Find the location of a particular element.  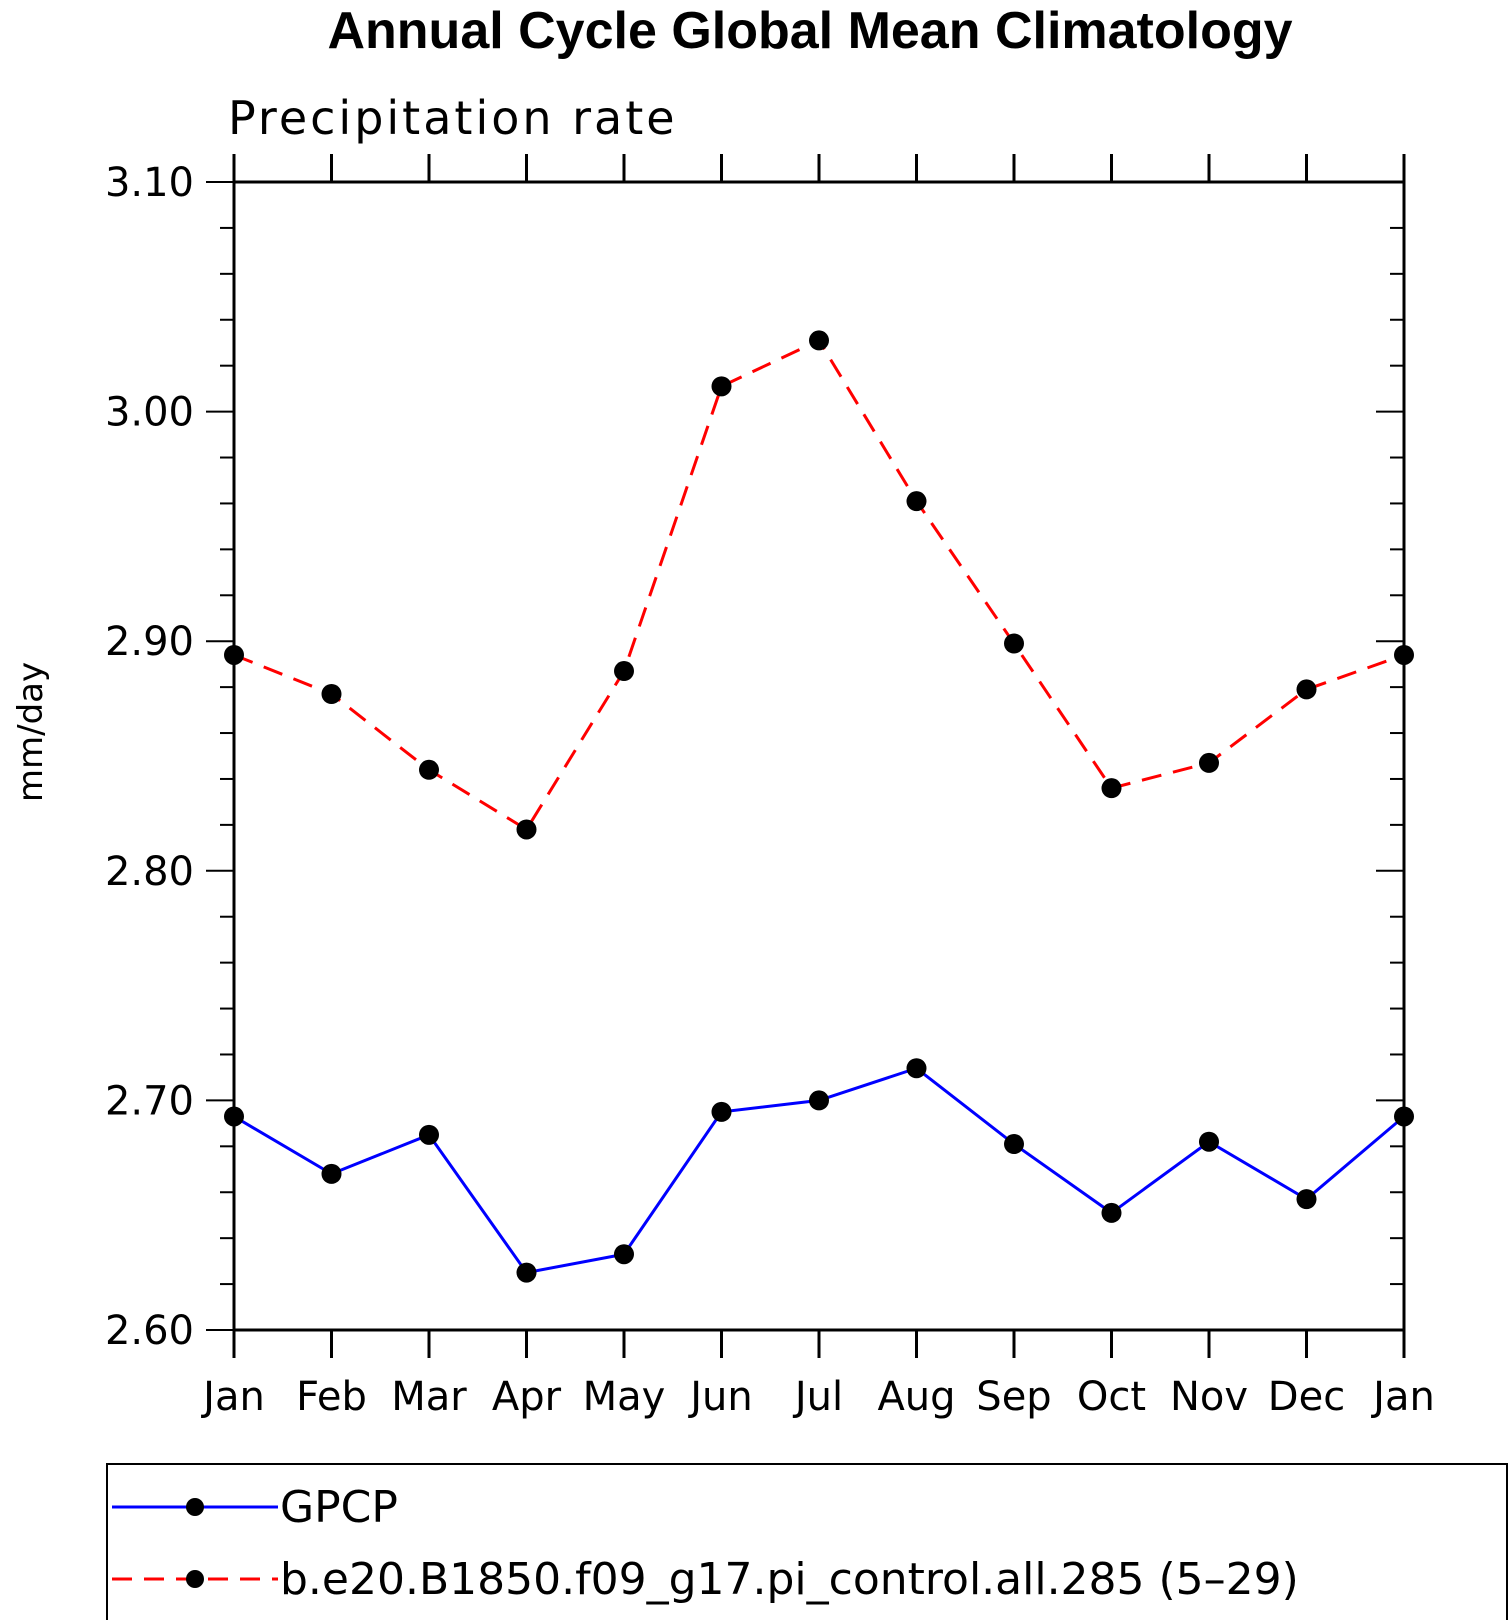

y-axis-label: mm/day is located at coordinates (31, 732).